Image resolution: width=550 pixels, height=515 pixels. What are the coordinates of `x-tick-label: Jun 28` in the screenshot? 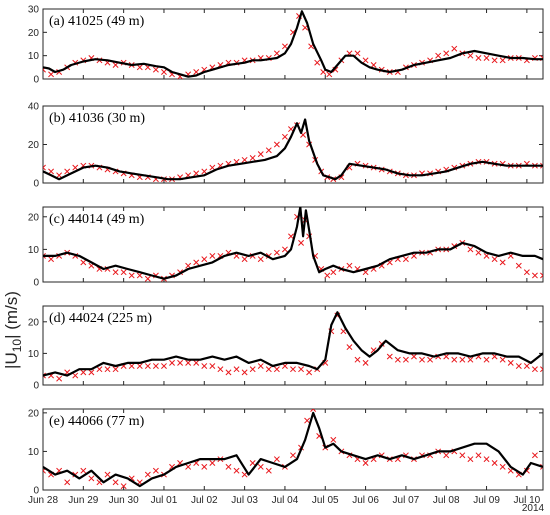 It's located at (43, 500).